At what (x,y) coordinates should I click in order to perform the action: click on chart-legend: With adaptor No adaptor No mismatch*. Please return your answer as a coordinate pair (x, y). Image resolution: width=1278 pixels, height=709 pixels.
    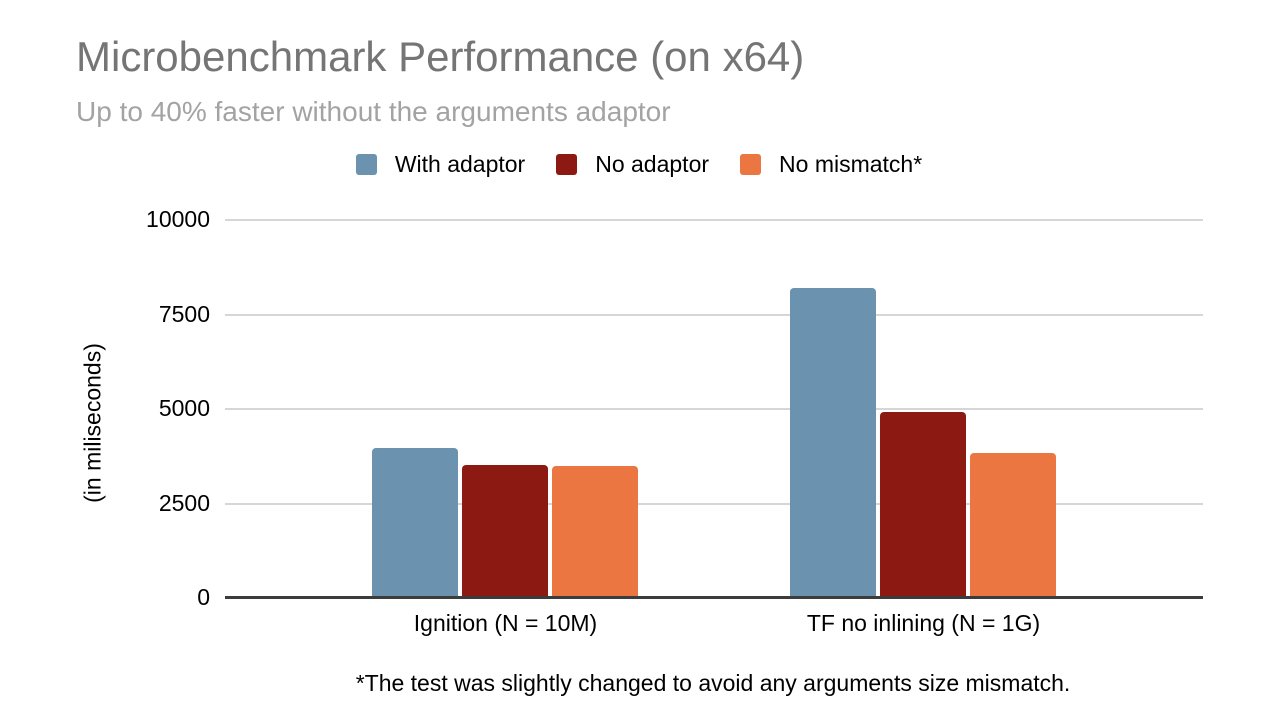
    Looking at the image, I should click on (639, 164).